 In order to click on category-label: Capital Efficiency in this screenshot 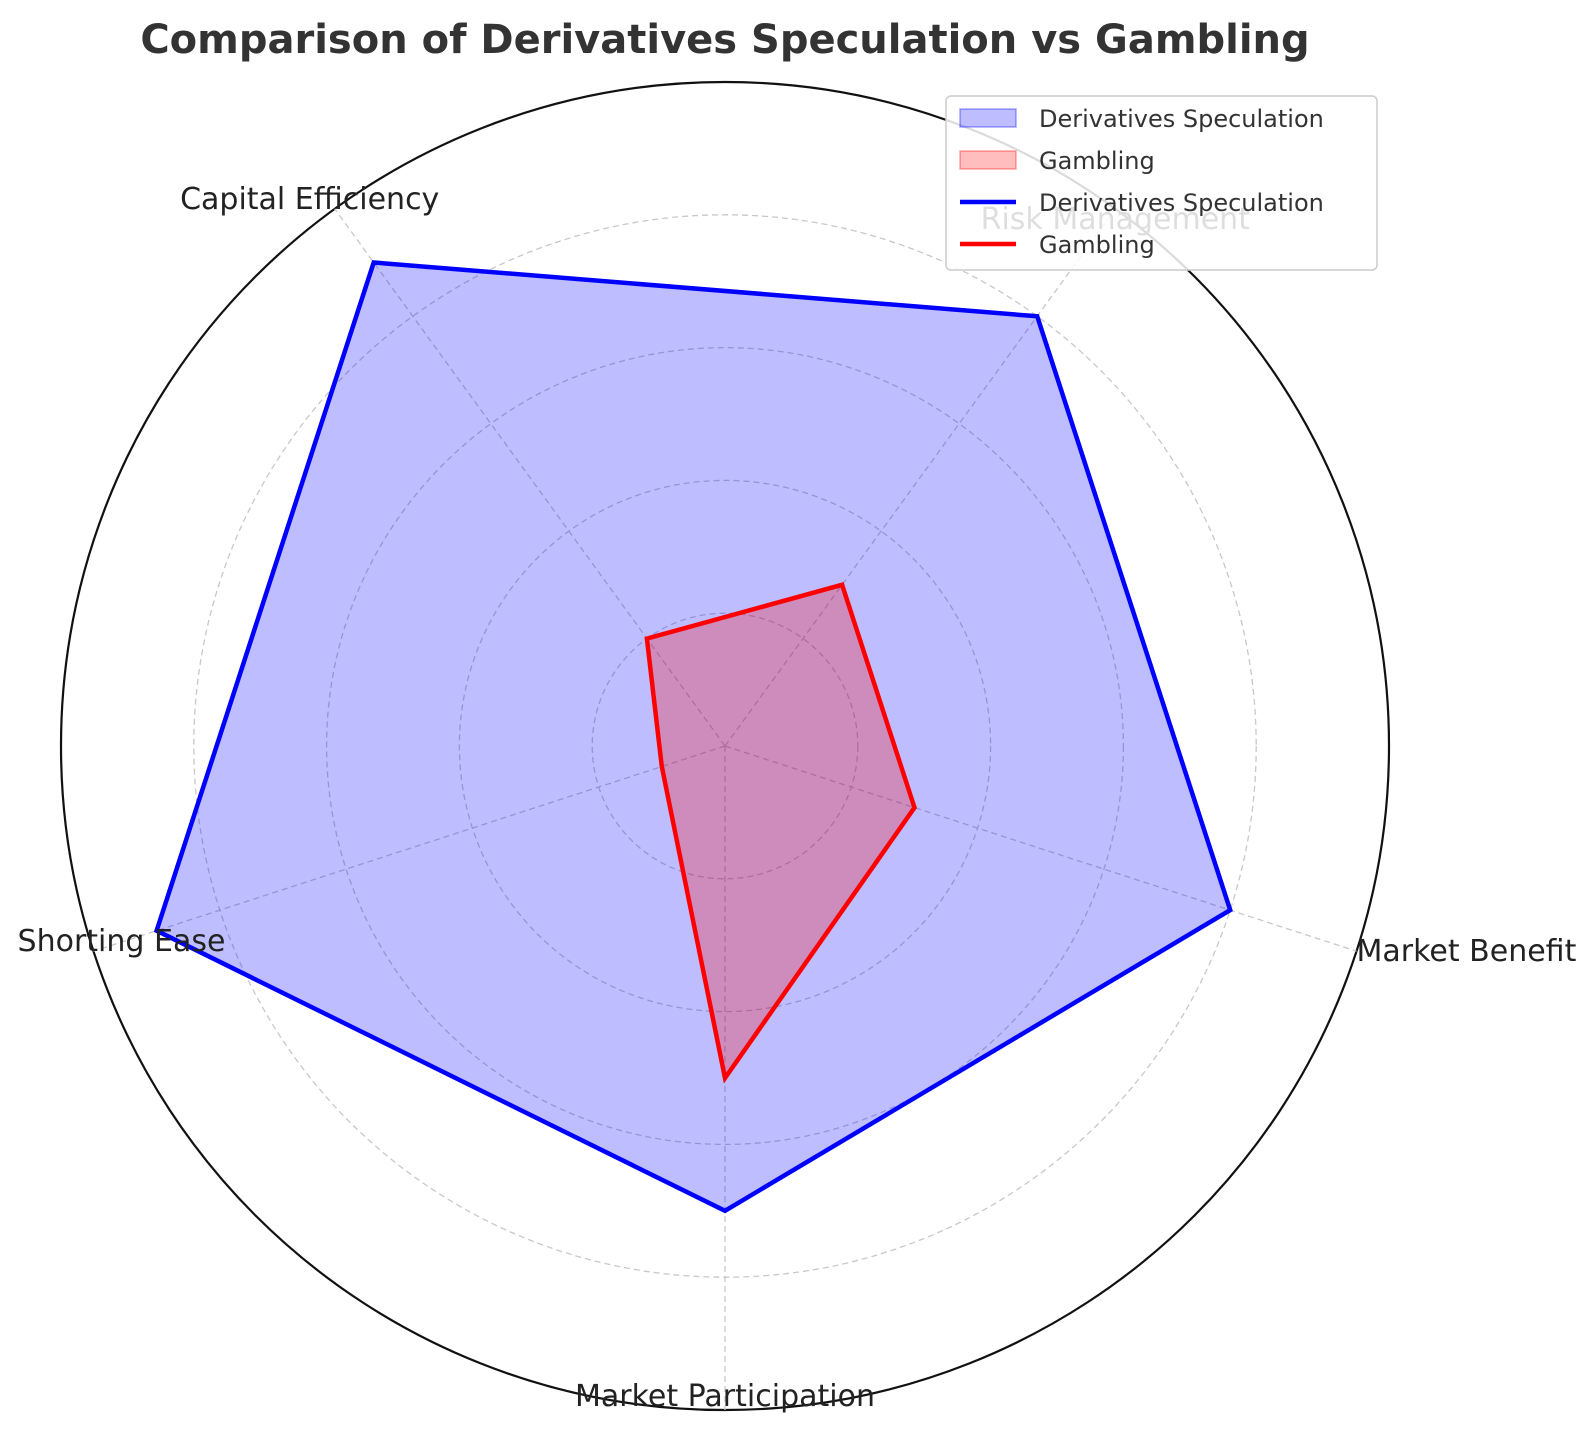, I will do `click(309, 199)`.